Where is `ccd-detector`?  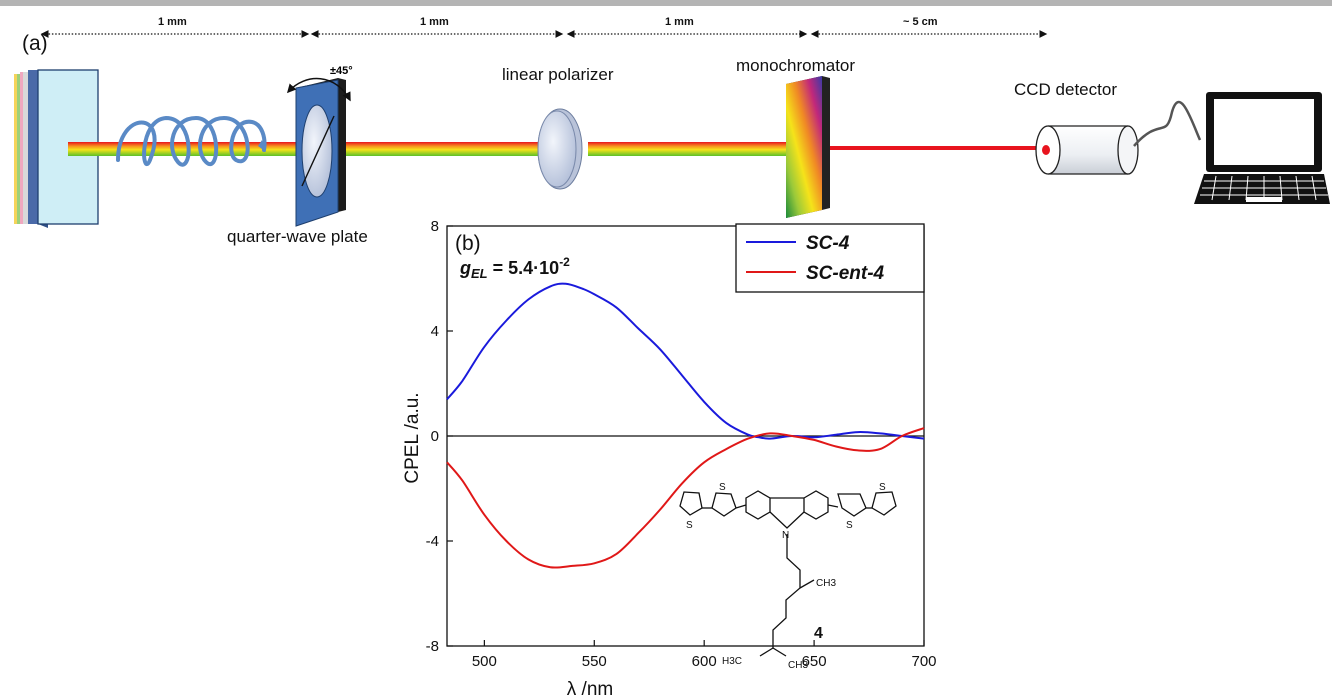
ccd-detector is located at coordinates (1118, 138).